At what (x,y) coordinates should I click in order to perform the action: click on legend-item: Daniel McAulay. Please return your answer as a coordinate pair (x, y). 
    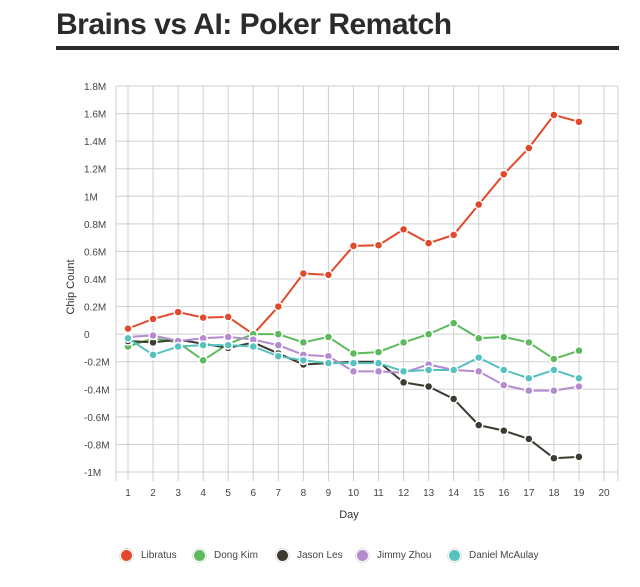
    Looking at the image, I should click on (493, 555).